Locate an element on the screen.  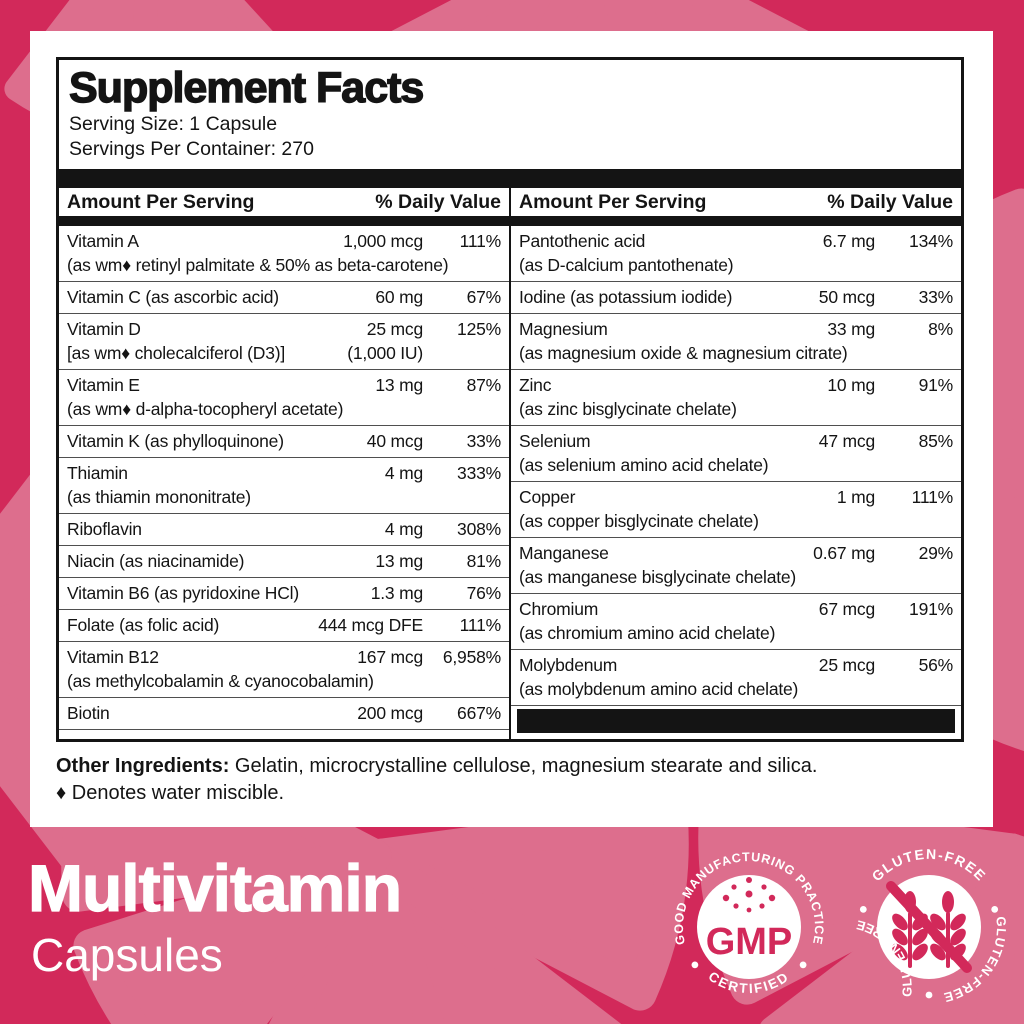
nutrient-source: (as chromium amino acid chelate) is located at coordinates (647, 633).